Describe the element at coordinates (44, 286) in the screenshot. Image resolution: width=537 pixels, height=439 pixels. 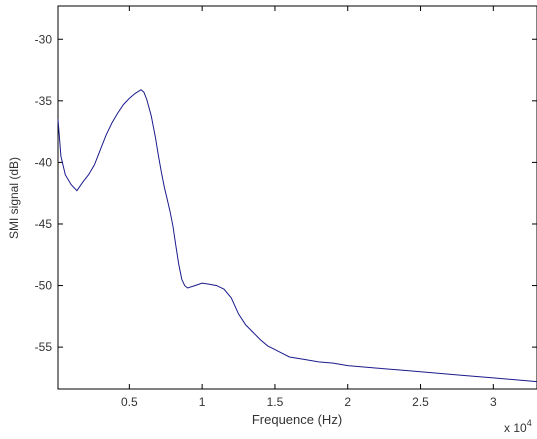
I see `y-tick-label: -50` at that location.